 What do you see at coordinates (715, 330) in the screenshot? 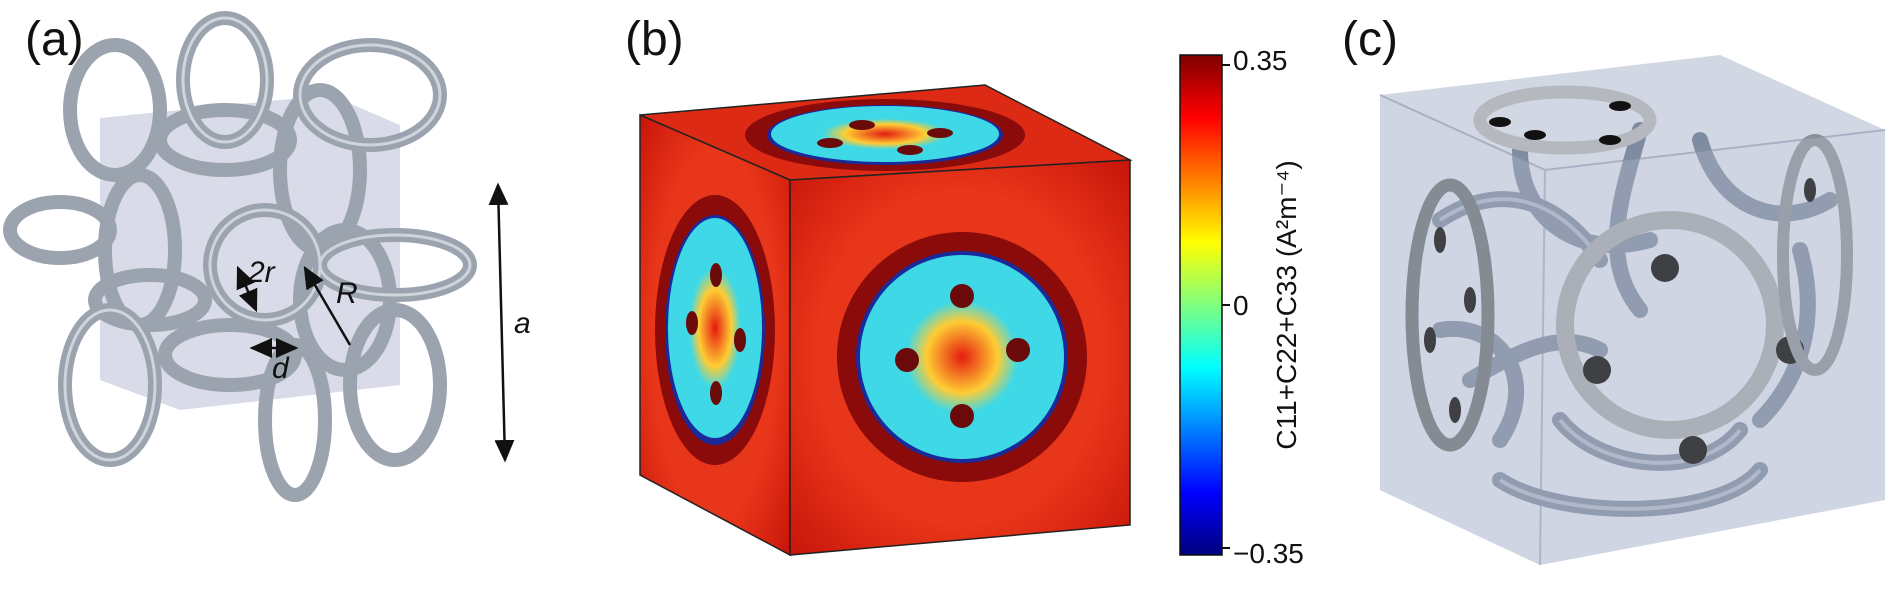
I see `left-face-pattern` at bounding box center [715, 330].